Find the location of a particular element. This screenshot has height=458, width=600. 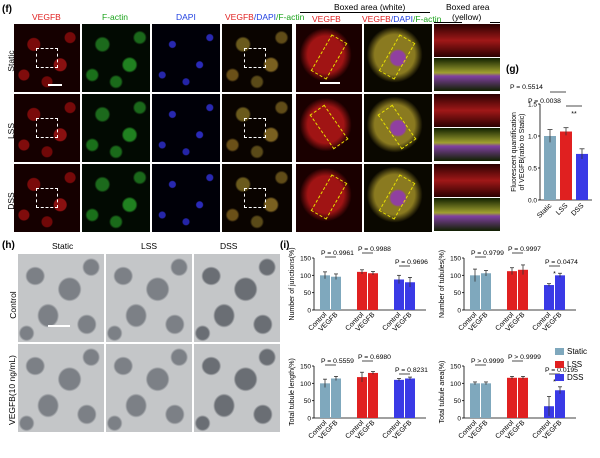

legend-item-dss: DSS is located at coordinates (571, 377).